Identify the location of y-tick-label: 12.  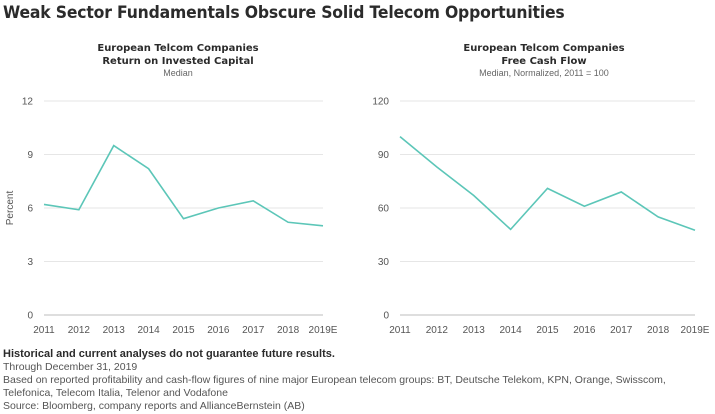
(28, 102).